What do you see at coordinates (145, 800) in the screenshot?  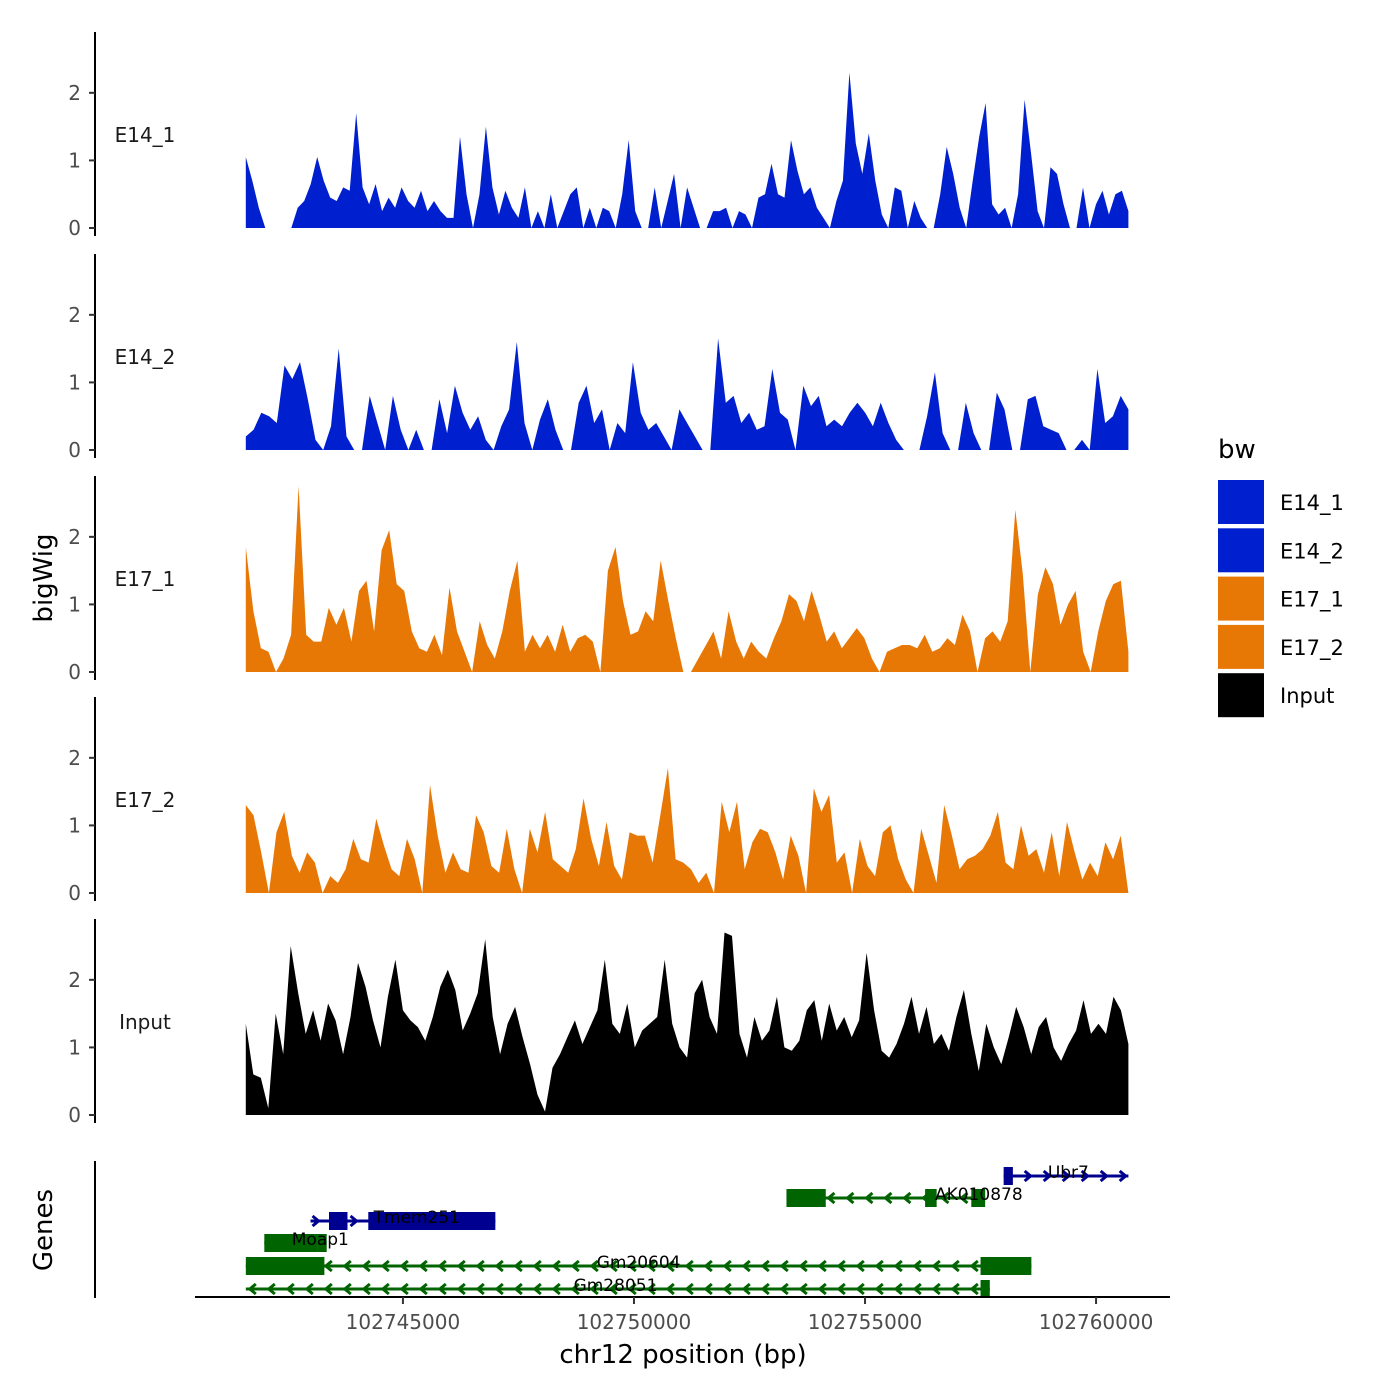 I see `track-label-E17_2: E17_2` at bounding box center [145, 800].